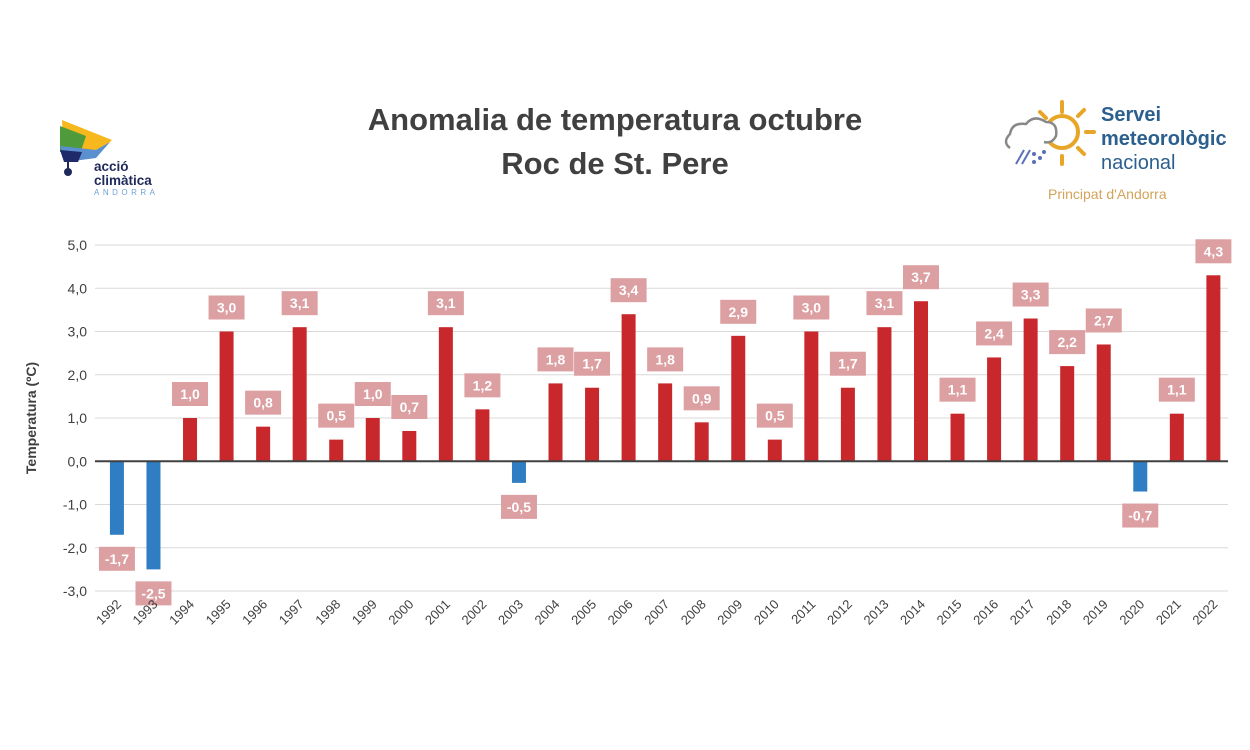  I want to click on data-label: 2,7, so click(1104, 320).